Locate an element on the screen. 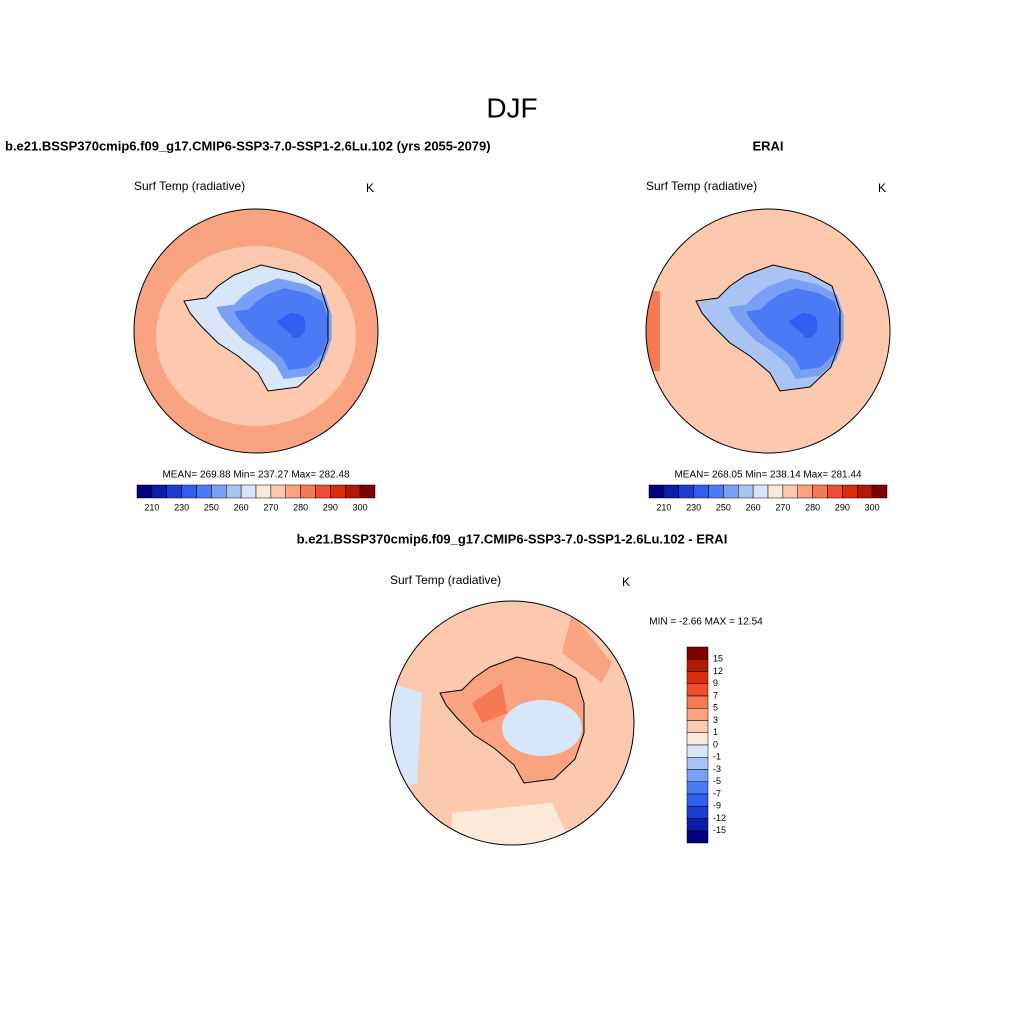  colorbar-label: -3 is located at coordinates (717, 769).